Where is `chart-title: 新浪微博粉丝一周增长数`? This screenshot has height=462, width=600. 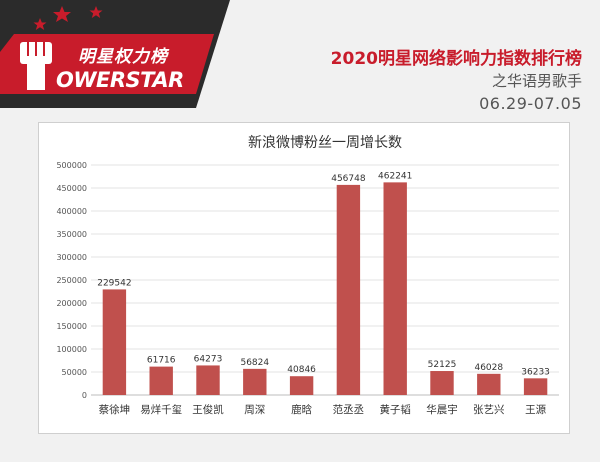
chart-title: 新浪微博粉丝一周增长数 is located at coordinates (325, 142).